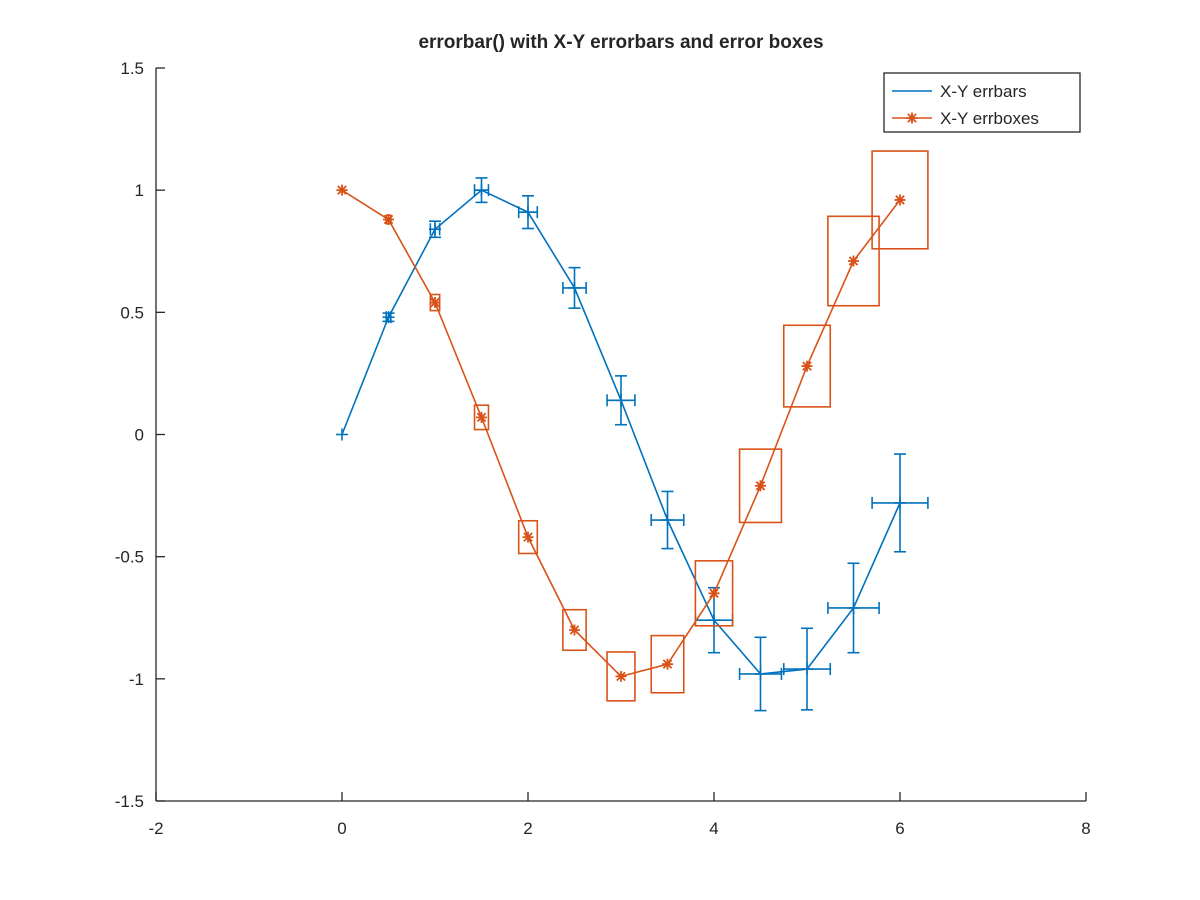  Describe the element at coordinates (899, 828) in the screenshot. I see `x-tick-label: 6` at that location.